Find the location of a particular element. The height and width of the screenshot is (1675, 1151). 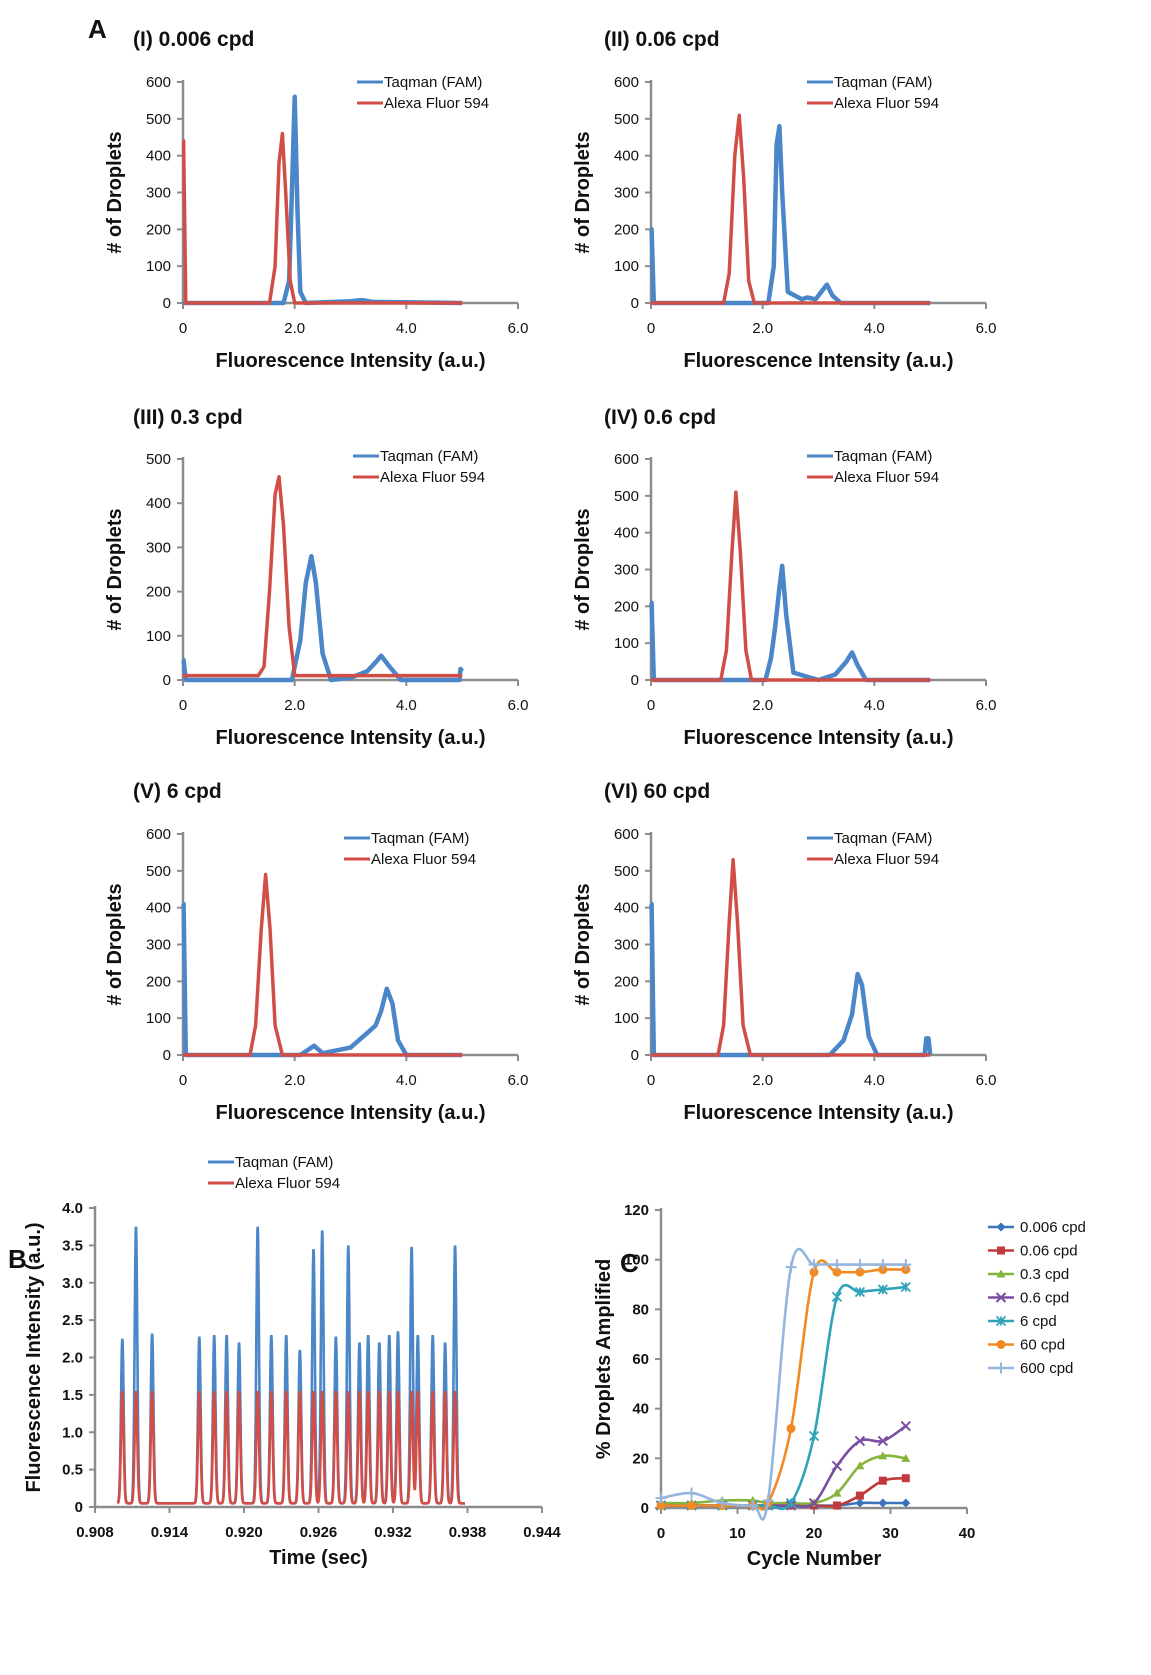

y-tick-label: 2.5 is located at coordinates (72, 1320).